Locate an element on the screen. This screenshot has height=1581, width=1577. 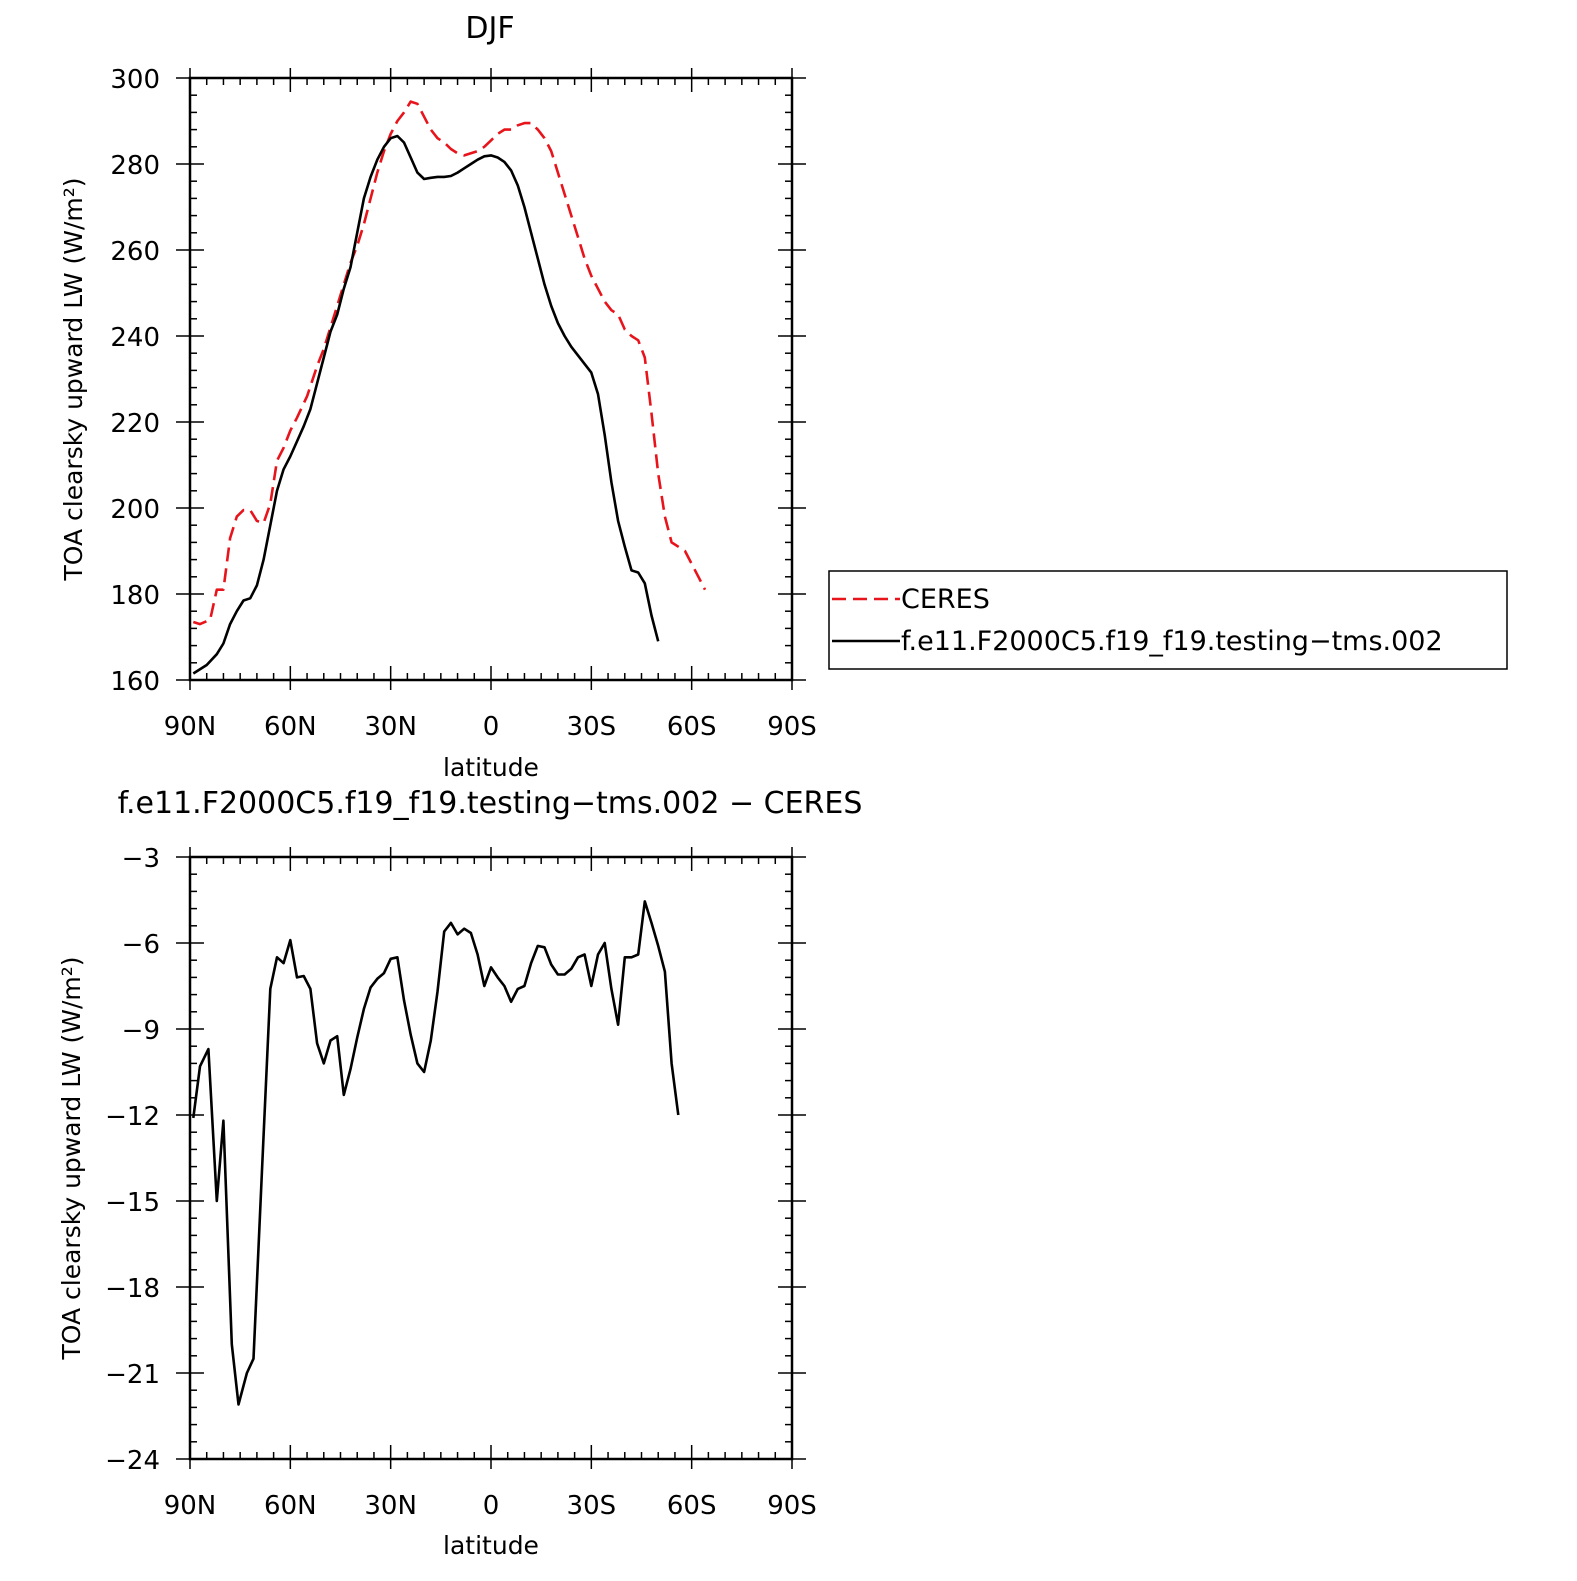
y-tick-label: 200 is located at coordinates (135, 510).